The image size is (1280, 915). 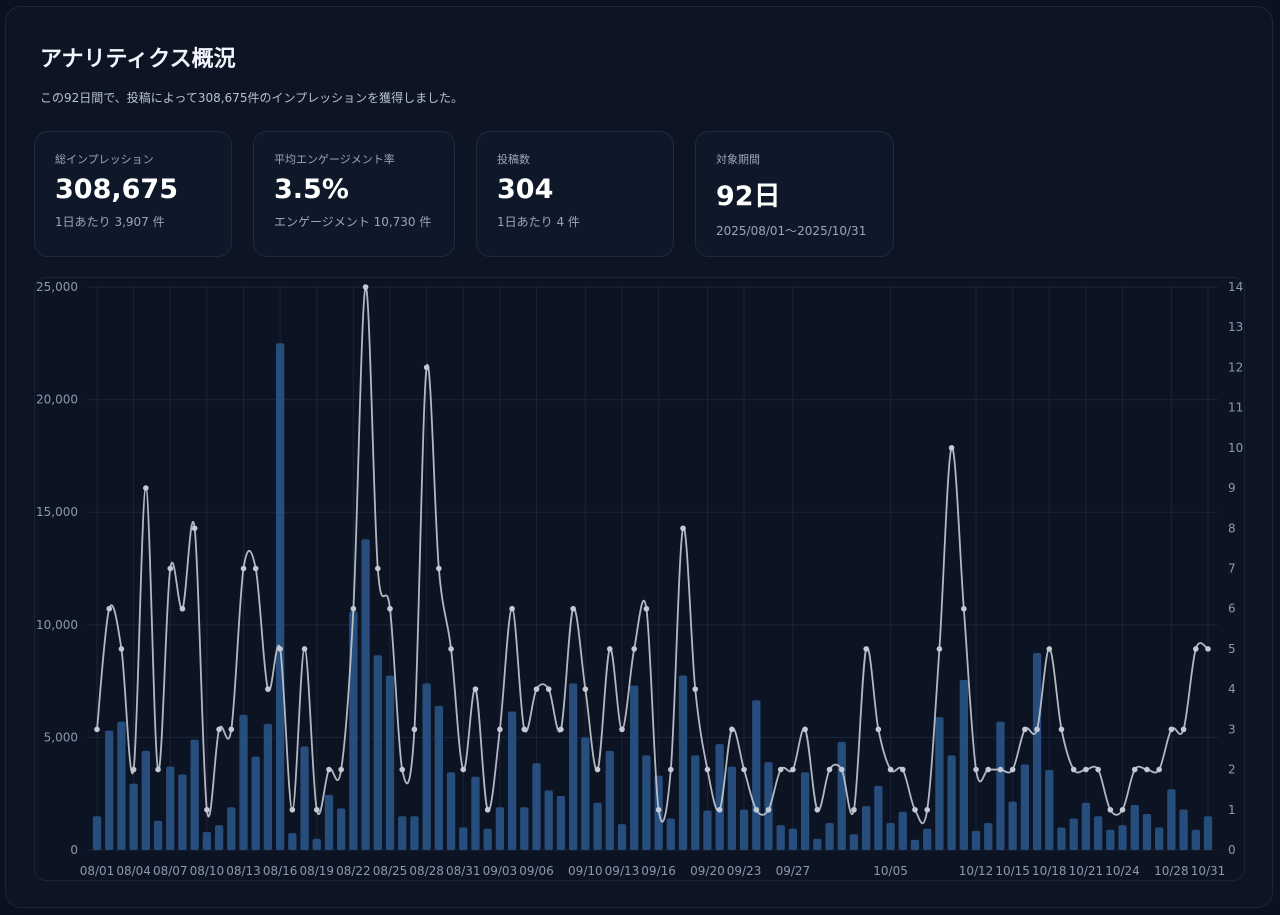 I want to click on y-left-tick: 25,000, so click(x=57, y=287).